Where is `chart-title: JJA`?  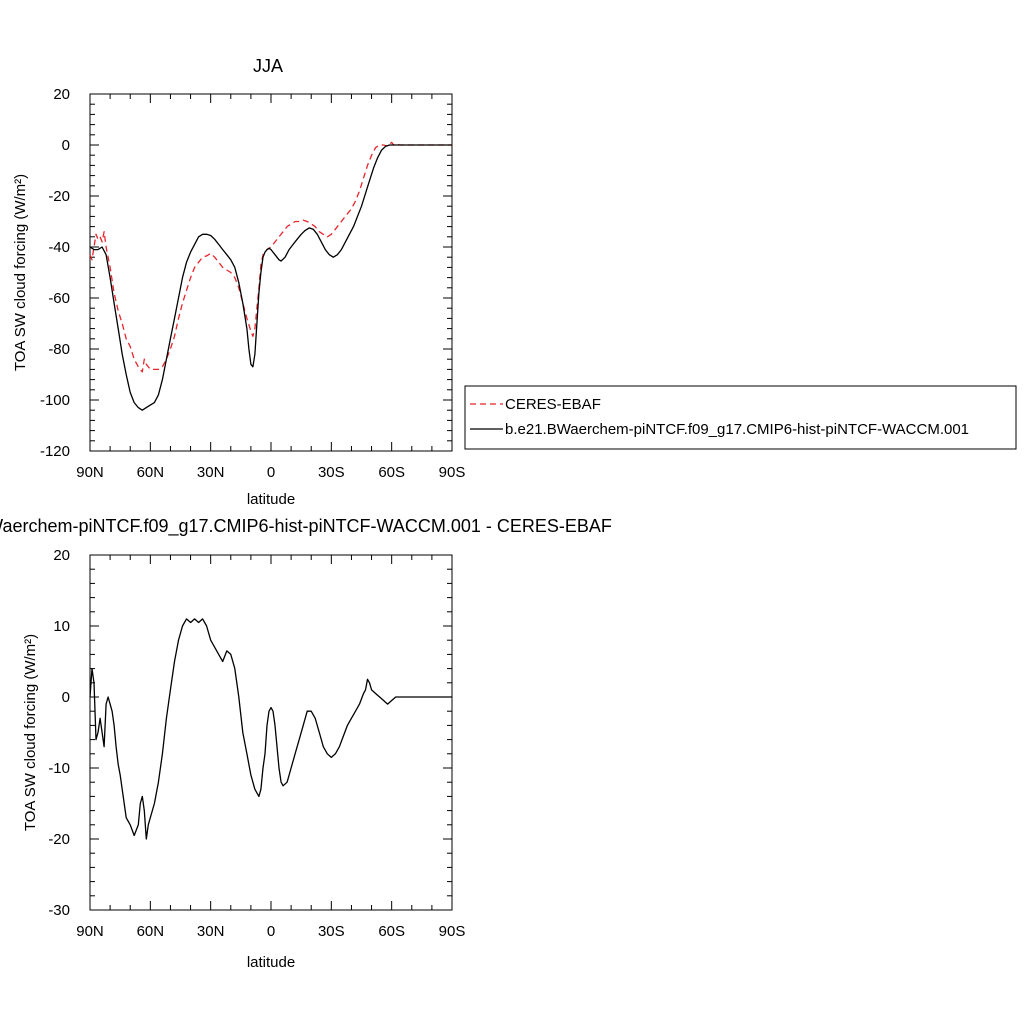
chart-title: JJA is located at coordinates (268, 66).